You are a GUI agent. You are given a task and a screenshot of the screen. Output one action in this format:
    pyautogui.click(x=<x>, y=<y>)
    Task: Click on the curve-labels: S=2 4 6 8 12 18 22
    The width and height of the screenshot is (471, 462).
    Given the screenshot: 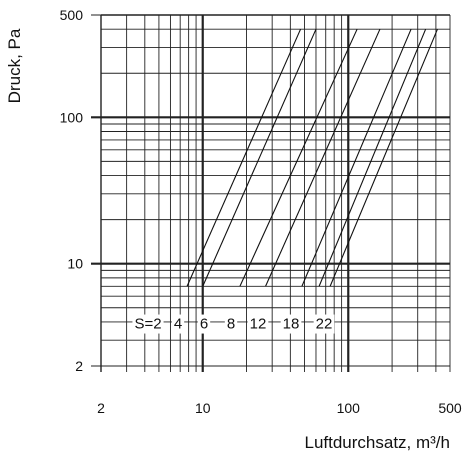 What is the action you would take?
    pyautogui.click(x=233, y=324)
    